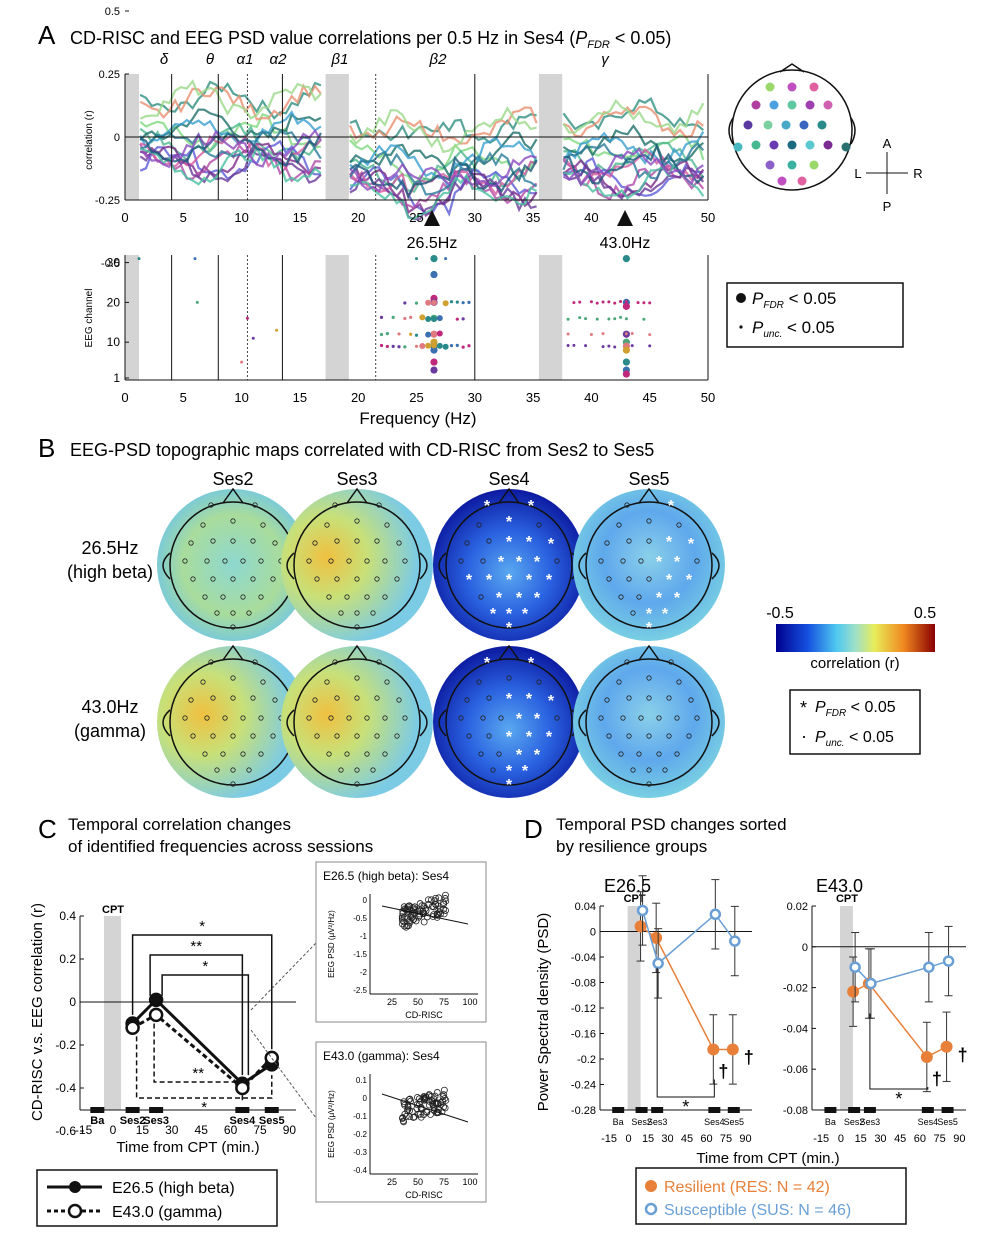 The width and height of the screenshot is (1000, 1242). What do you see at coordinates (204, 1067) in the screenshot?
I see `significance-bracket` at bounding box center [204, 1067].